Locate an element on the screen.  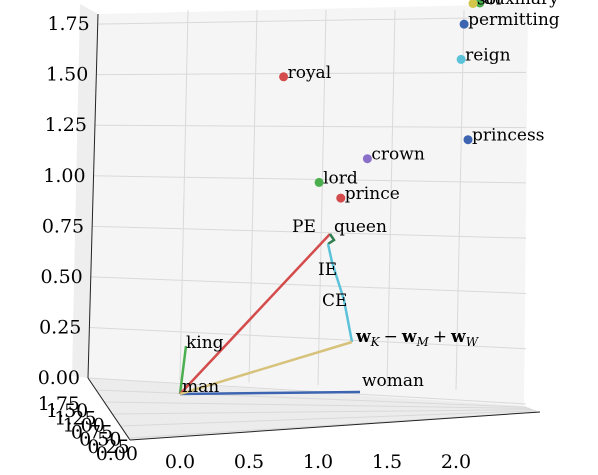
point-label: prince is located at coordinates (372, 194).